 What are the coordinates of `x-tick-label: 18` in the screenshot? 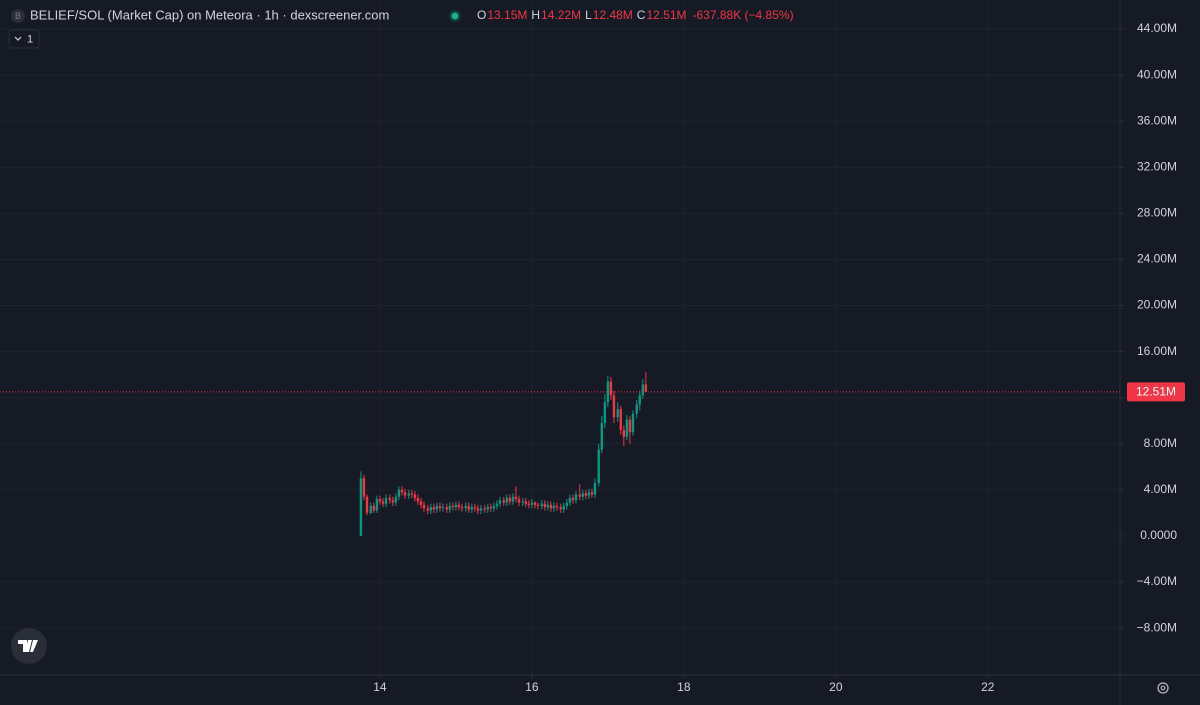 It's located at (684, 687).